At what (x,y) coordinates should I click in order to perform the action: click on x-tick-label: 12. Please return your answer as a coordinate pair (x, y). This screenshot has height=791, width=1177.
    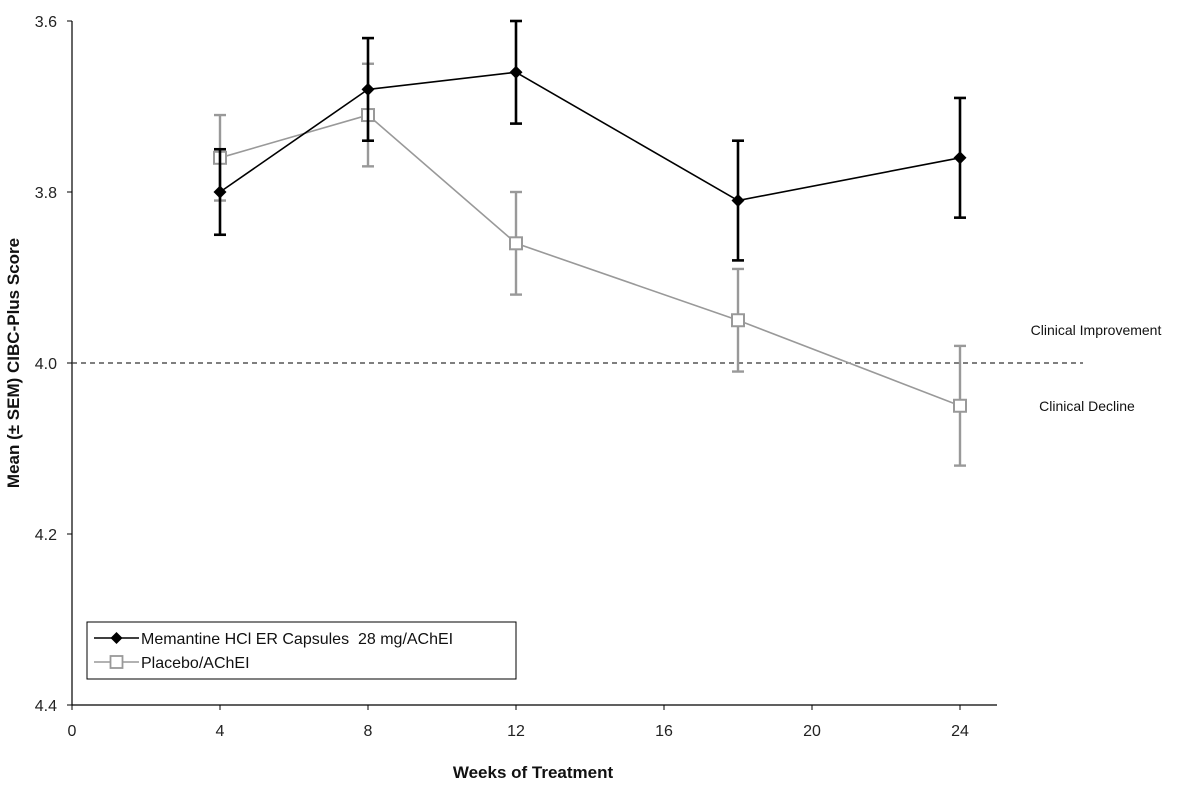
    Looking at the image, I should click on (516, 731).